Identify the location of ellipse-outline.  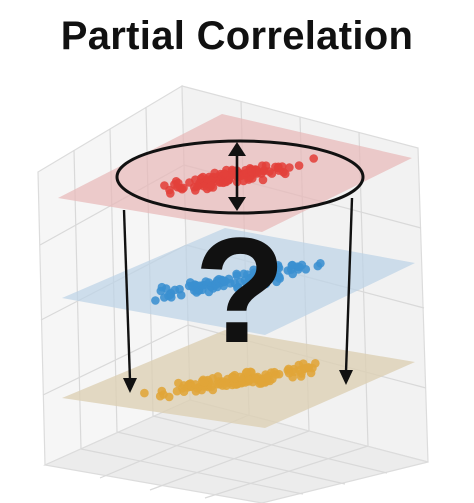
(240, 177).